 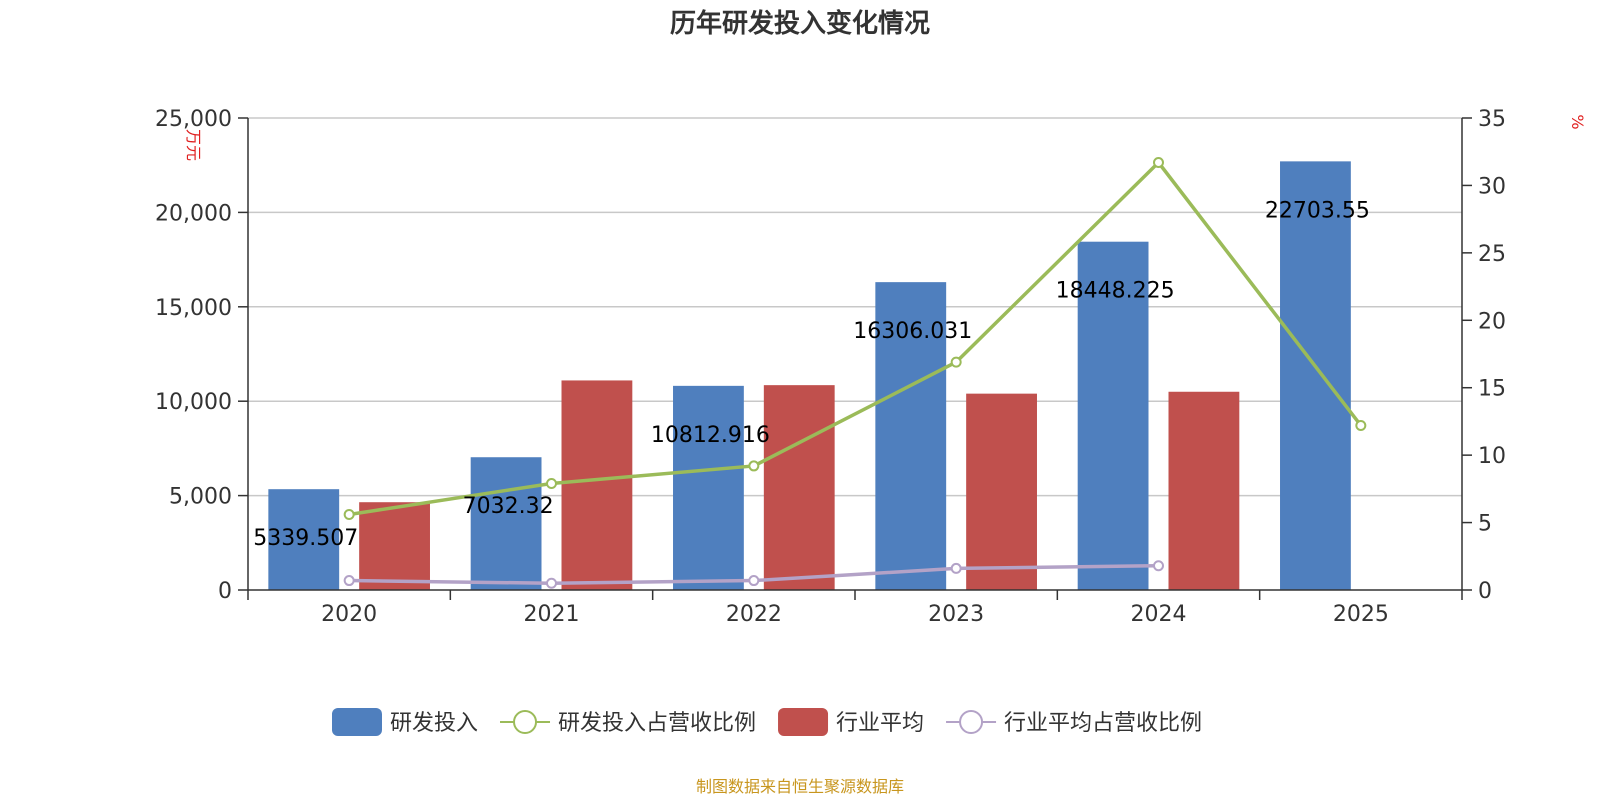 I want to click on y-left-tick-label: 25,000, so click(x=193, y=119).